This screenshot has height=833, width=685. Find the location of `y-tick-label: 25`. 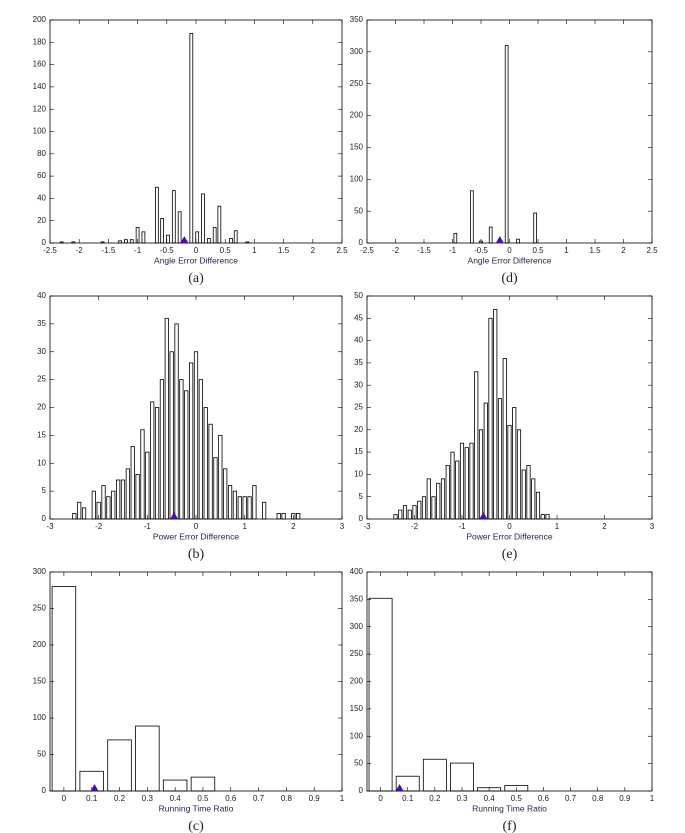

y-tick-label: 25 is located at coordinates (358, 407).